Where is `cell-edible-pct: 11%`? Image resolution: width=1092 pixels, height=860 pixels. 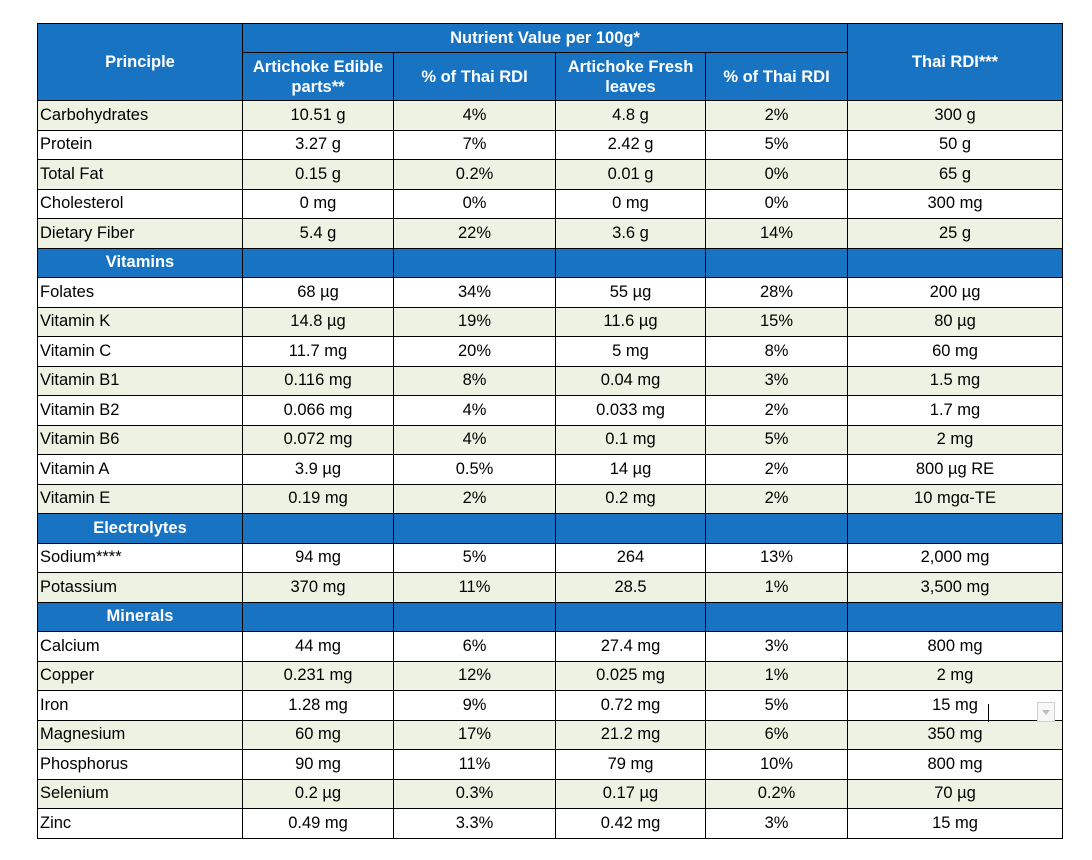
cell-edible-pct: 11% is located at coordinates (474, 587).